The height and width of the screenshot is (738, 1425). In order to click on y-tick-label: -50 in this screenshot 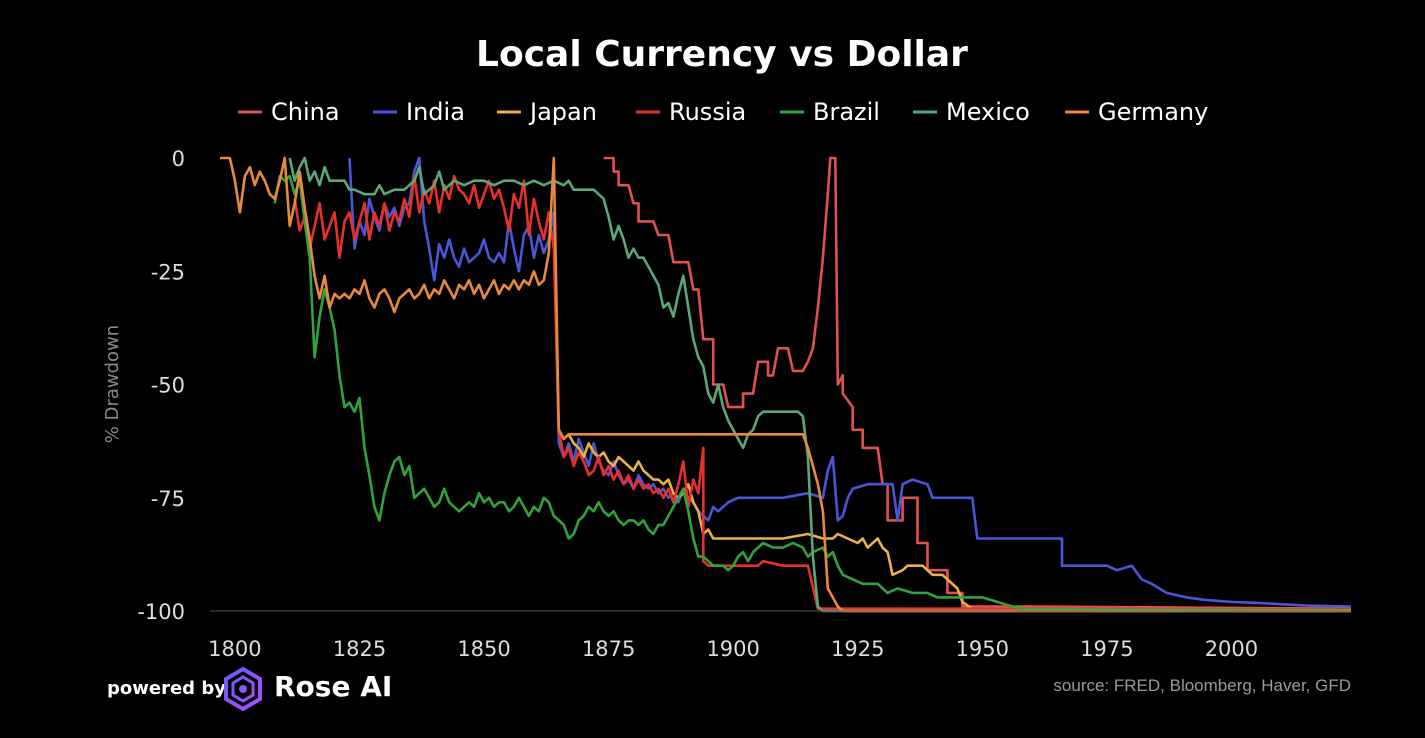, I will do `click(168, 386)`.